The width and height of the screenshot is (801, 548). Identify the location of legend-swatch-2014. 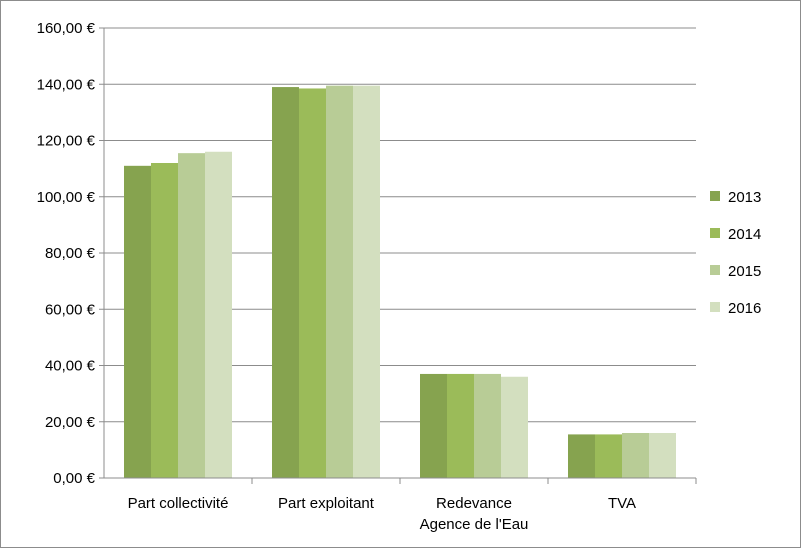
(715, 233).